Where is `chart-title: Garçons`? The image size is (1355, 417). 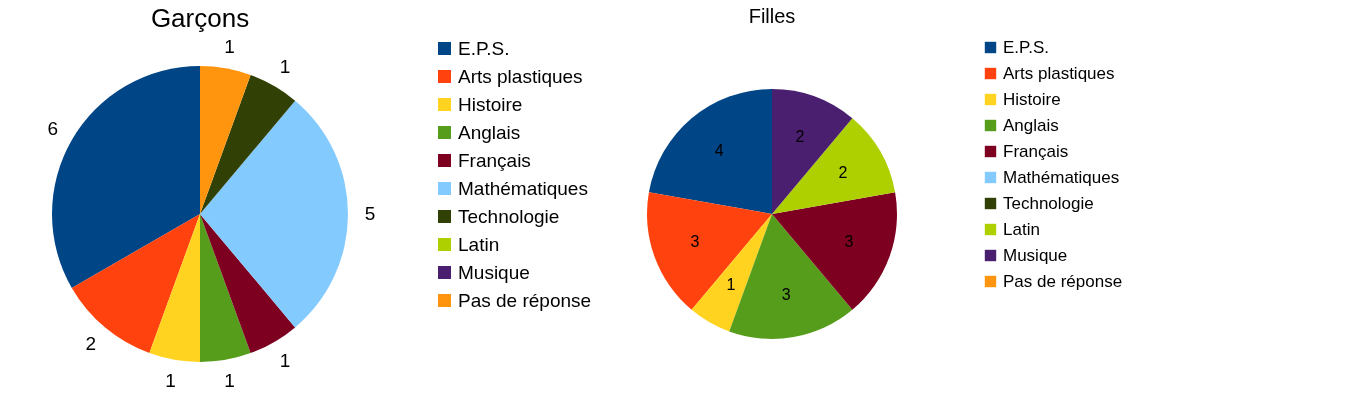 chart-title: Garçons is located at coordinates (200, 17).